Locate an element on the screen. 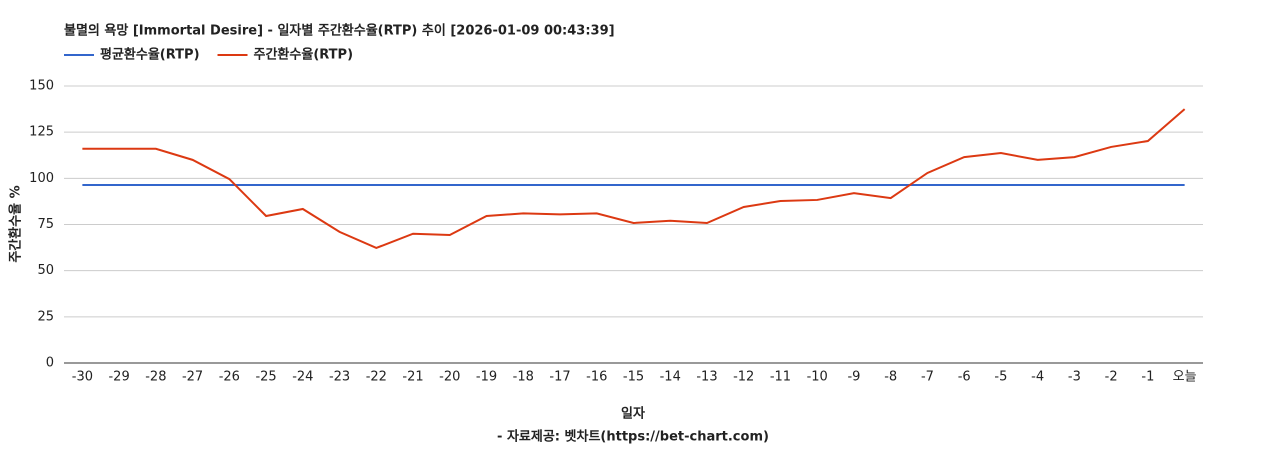 This screenshot has height=454, width=1268. x-tick-label: -20 is located at coordinates (449, 377).